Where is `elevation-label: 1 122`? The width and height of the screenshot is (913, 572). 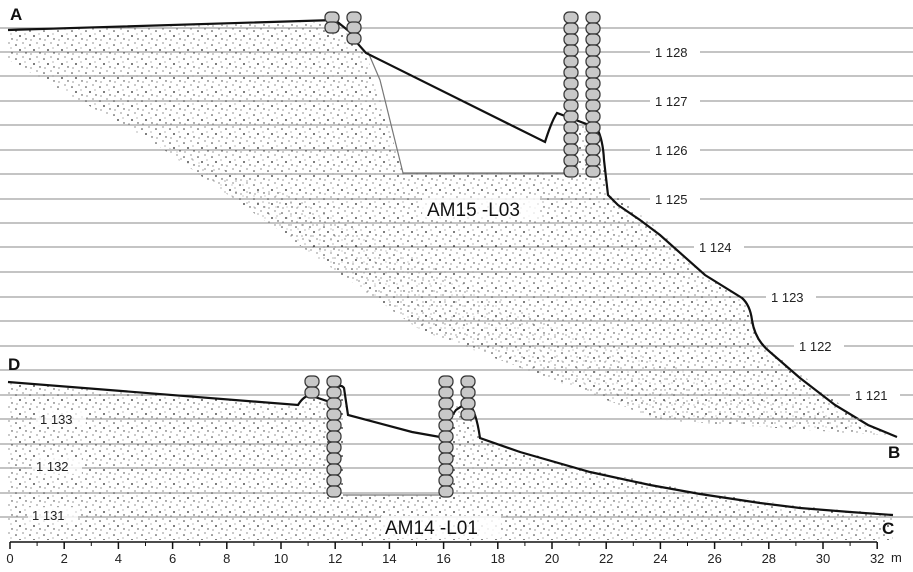 elevation-label: 1 122 is located at coordinates (815, 346).